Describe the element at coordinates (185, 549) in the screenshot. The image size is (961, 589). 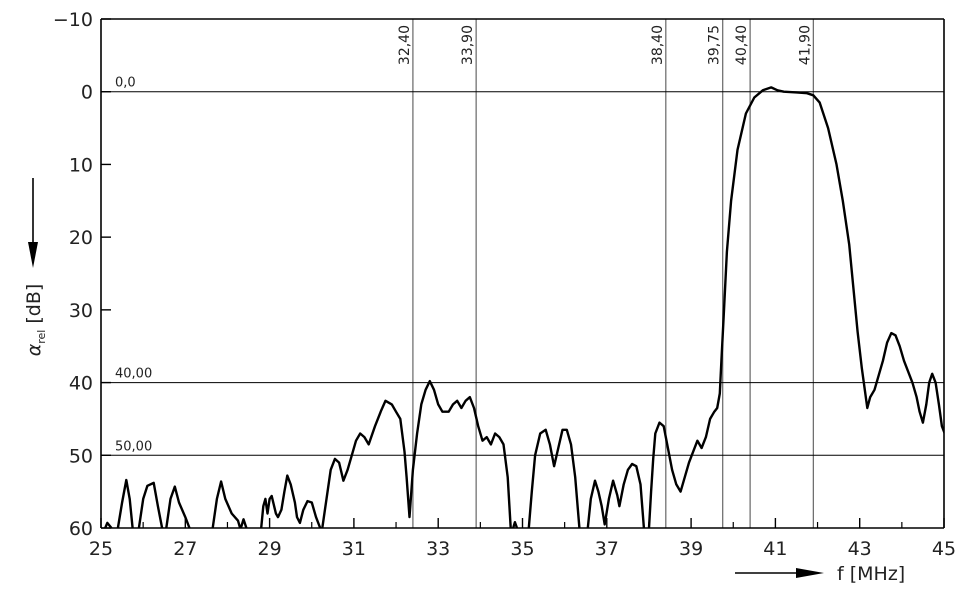
I see `x-tick-label: 27` at that location.